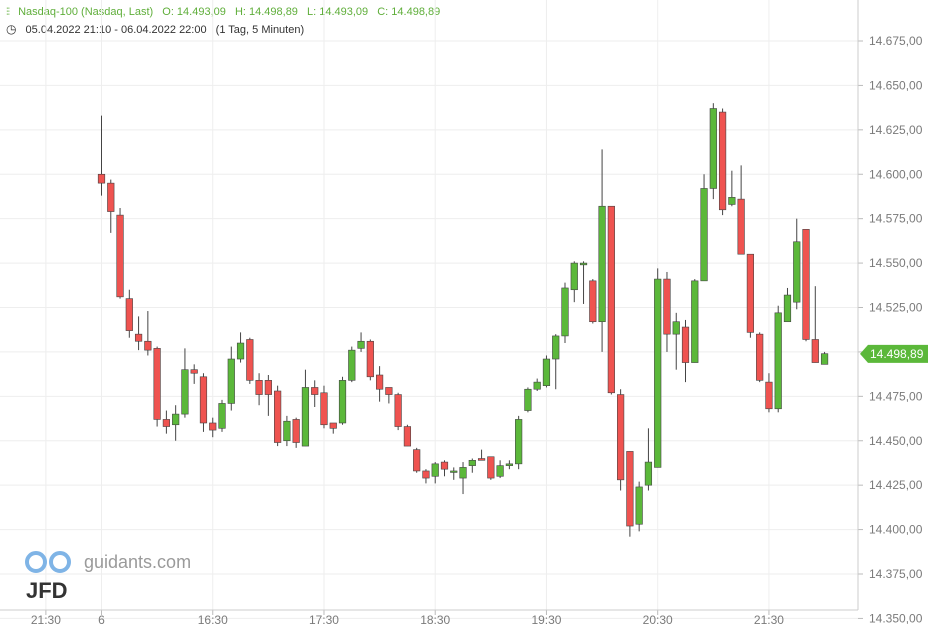  Describe the element at coordinates (86, 12) in the screenshot. I see `instrument-name: Nasdaq-100 (Nasdaq, Last)` at that location.